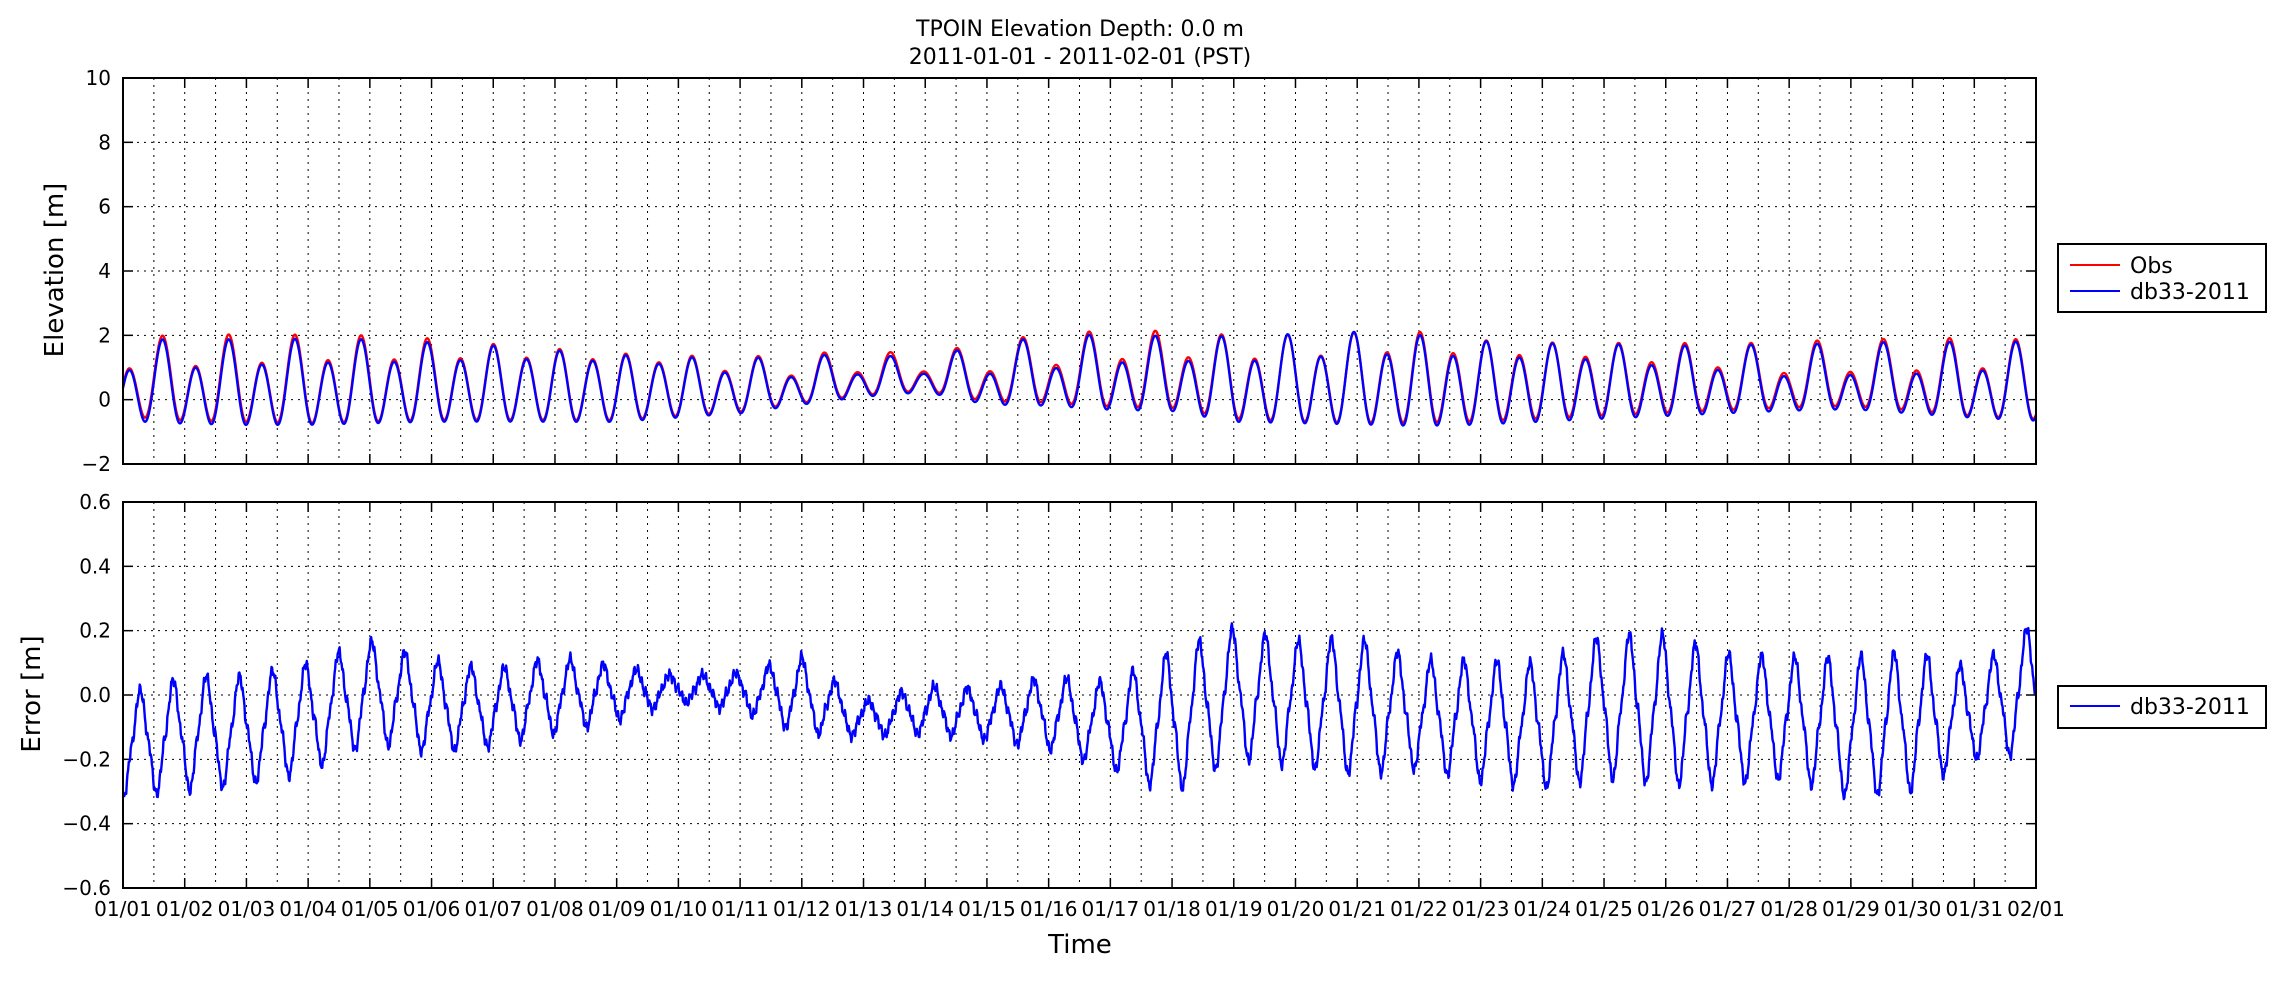 The width and height of the screenshot is (2285, 981). I want to click on x-tick-label: 01/01, so click(123, 909).